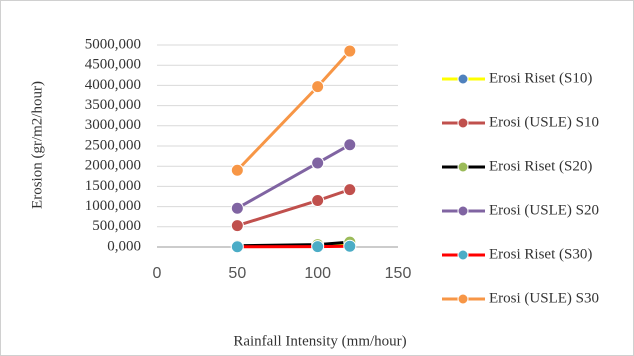 Image resolution: width=634 pixels, height=356 pixels. I want to click on y-tick-label: 4500,000, so click(113, 65).